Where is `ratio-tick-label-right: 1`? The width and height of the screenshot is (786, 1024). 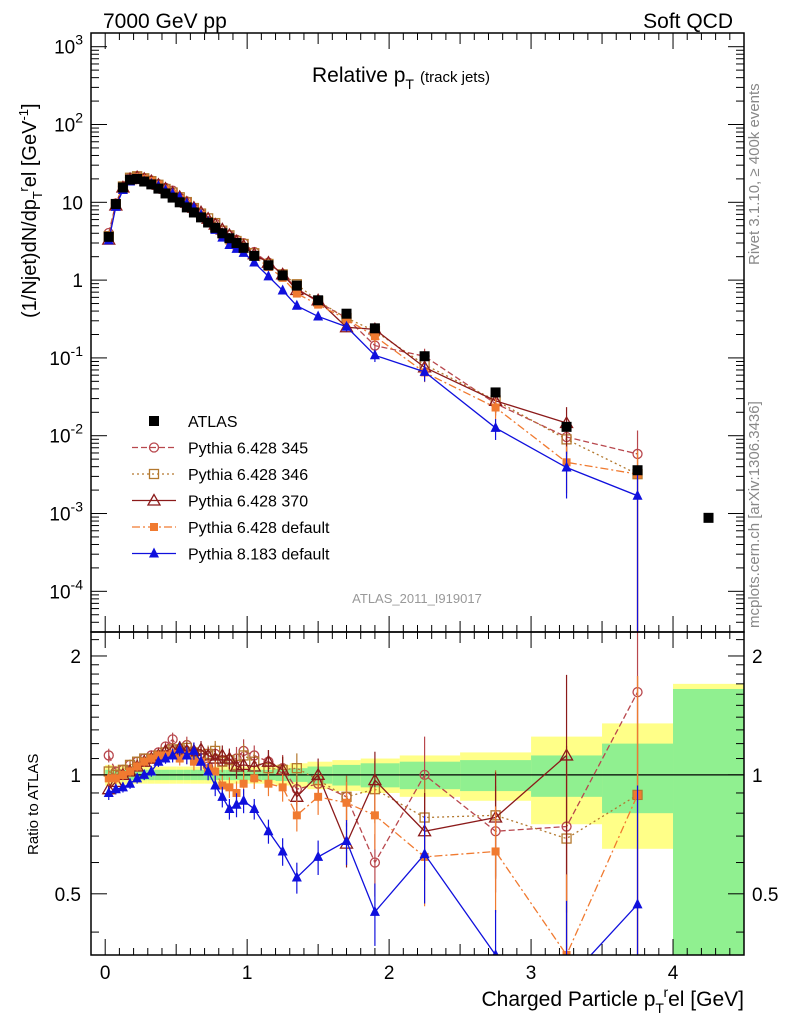
ratio-tick-label-right: 1 is located at coordinates (757, 776).